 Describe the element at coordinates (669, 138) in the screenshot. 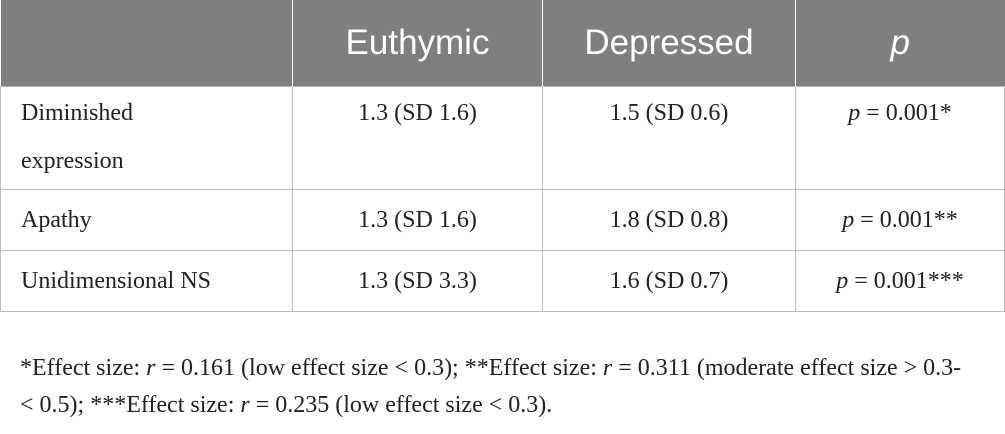

I see `cell-depressed: 1.5 (SD 0.6)` at that location.